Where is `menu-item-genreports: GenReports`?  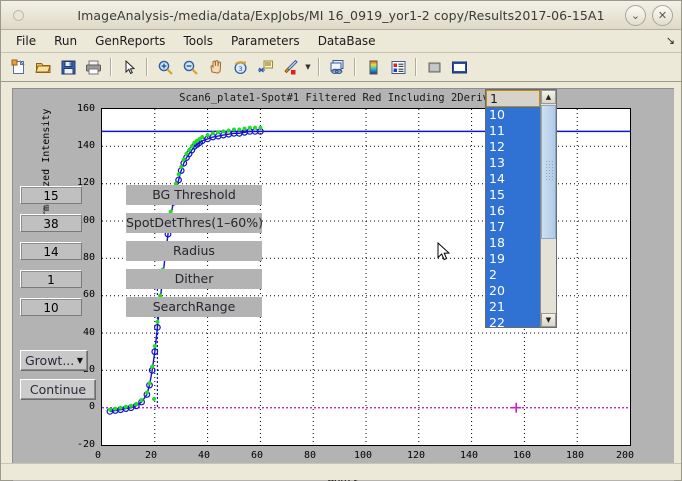 menu-item-genreports: GenReports is located at coordinates (130, 41).